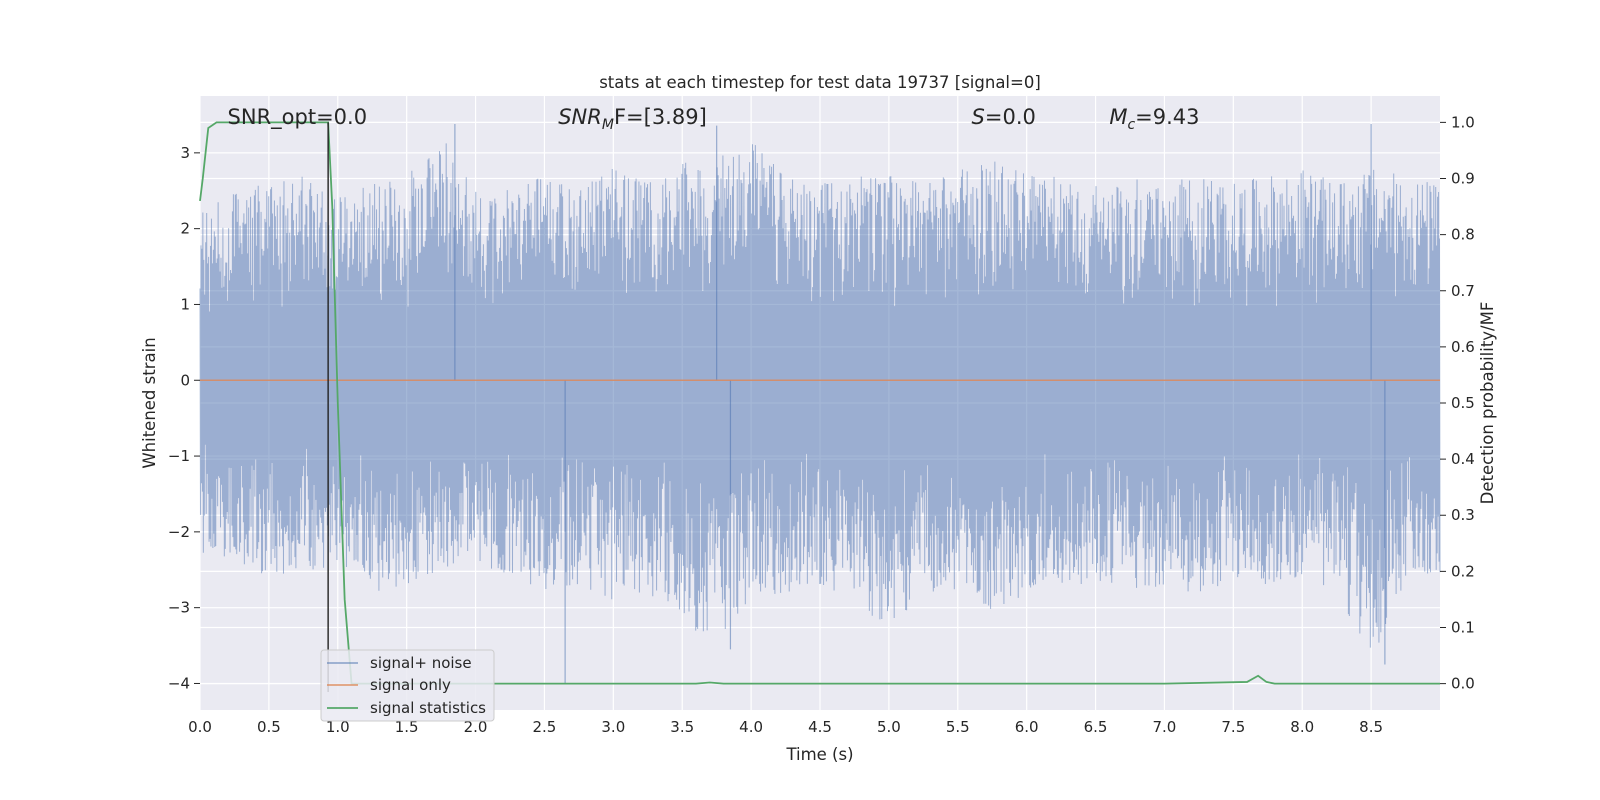  Describe the element at coordinates (613, 727) in the screenshot. I see `x-tick-label: 3.0` at that location.